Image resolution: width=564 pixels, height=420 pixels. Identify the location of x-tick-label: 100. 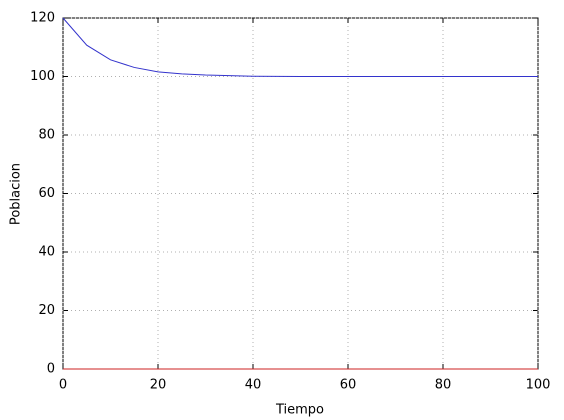
(538, 385).